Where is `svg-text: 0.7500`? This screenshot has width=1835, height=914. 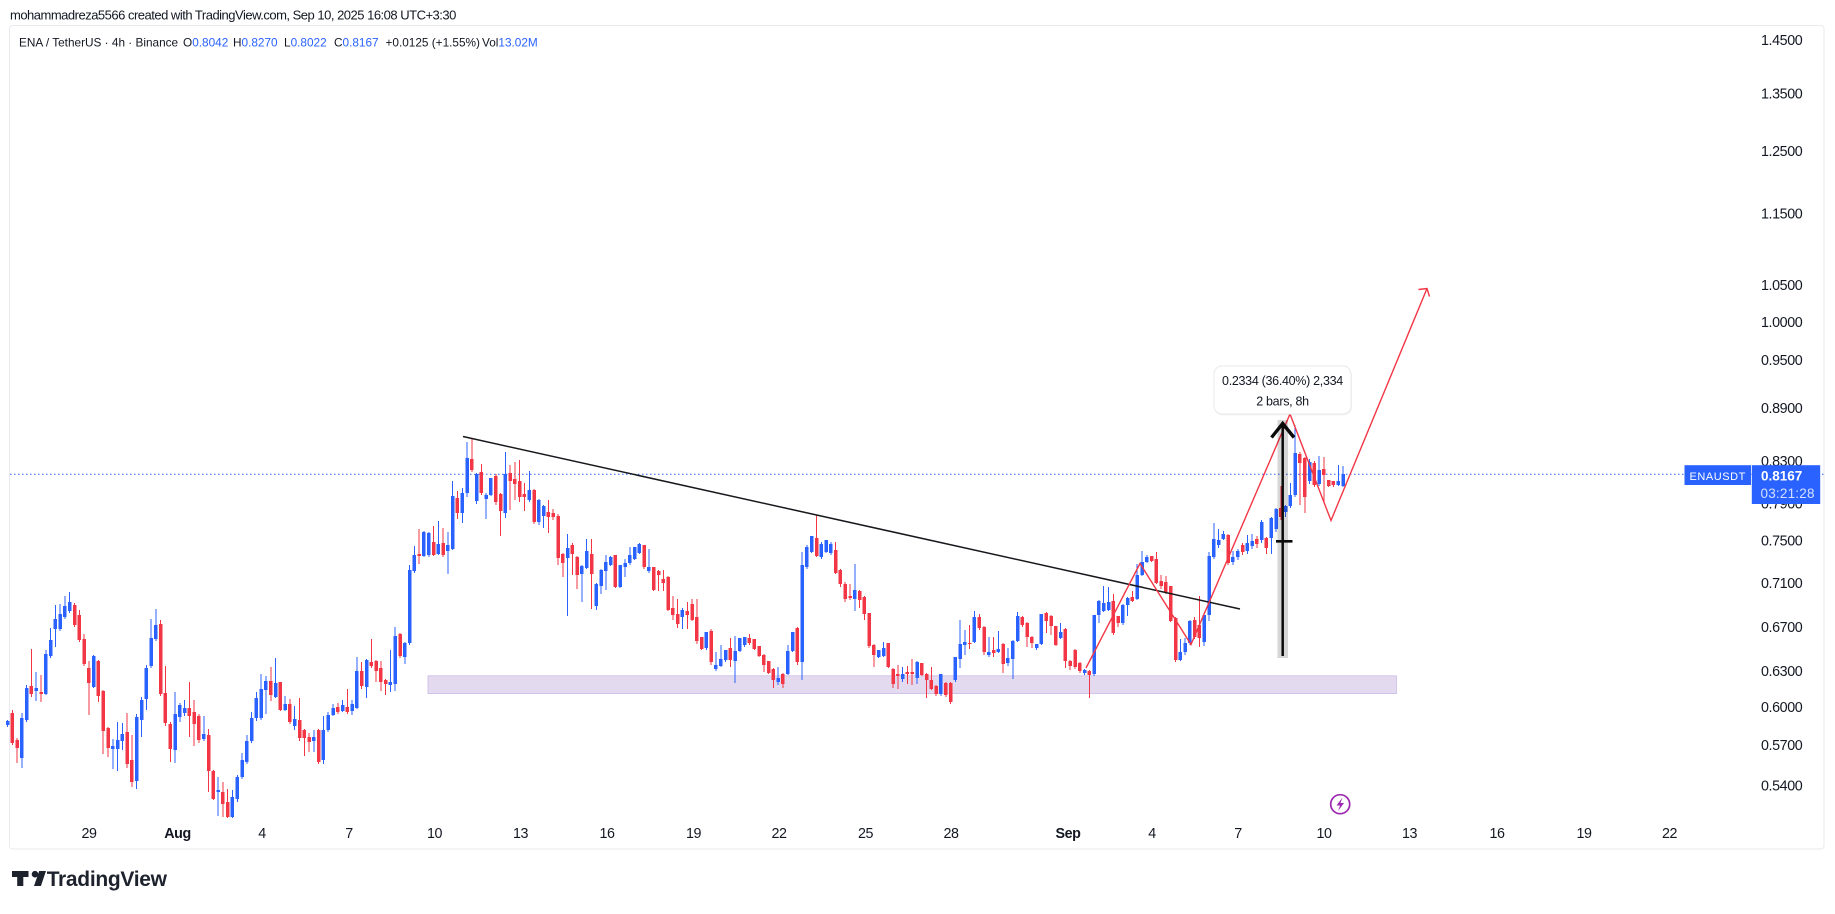
svg-text: 0.7500 is located at coordinates (1782, 542).